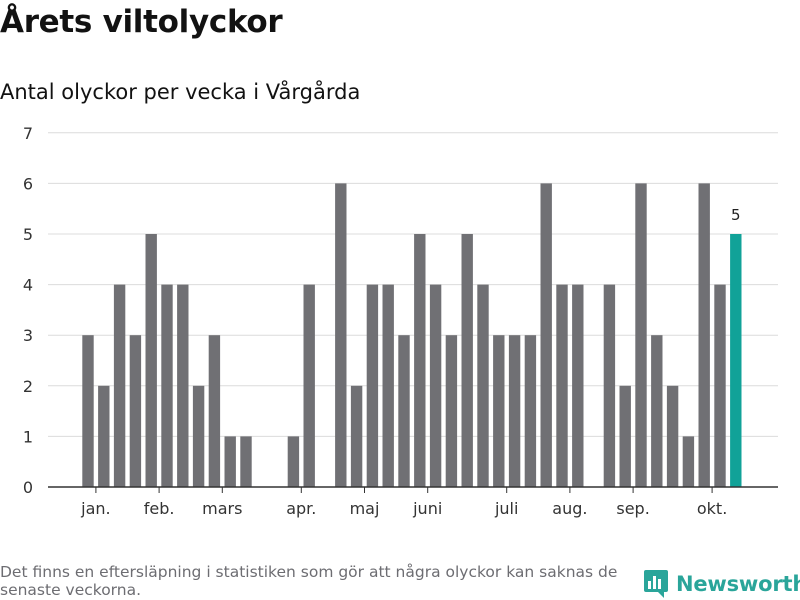 This screenshot has height=600, width=800. I want to click on chart-subtitle: Antal olyckor per vecka i Vårgårda, so click(180, 92).